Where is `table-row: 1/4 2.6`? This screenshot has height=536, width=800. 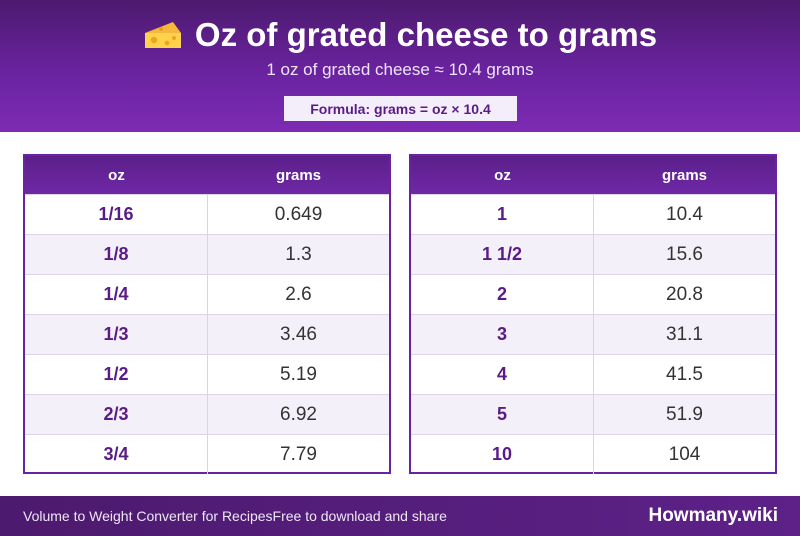 table-row: 1/4 2.6 is located at coordinates (207, 294).